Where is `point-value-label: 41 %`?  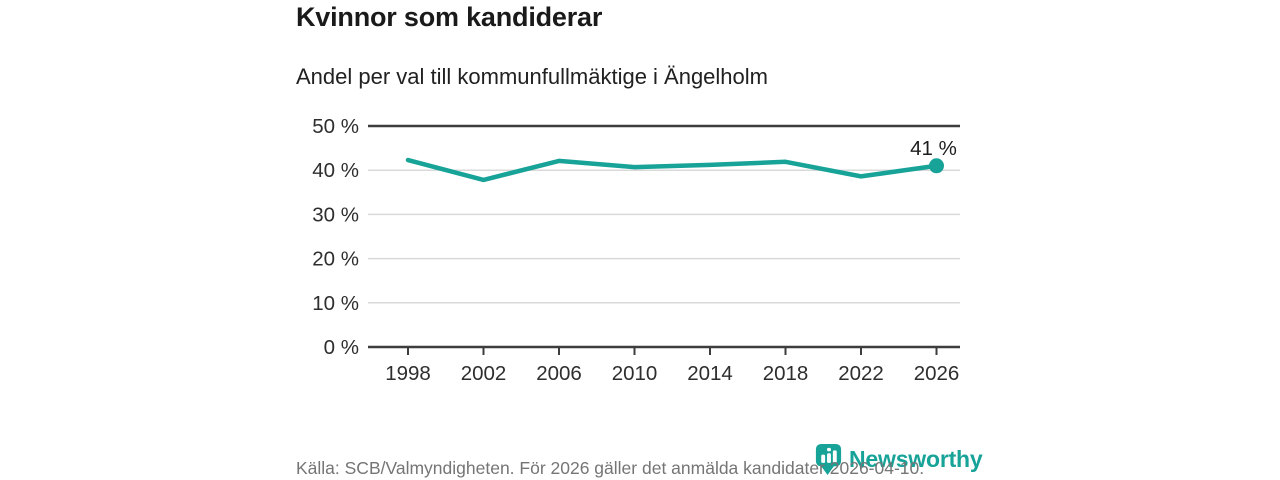 point-value-label: 41 % is located at coordinates (933, 148).